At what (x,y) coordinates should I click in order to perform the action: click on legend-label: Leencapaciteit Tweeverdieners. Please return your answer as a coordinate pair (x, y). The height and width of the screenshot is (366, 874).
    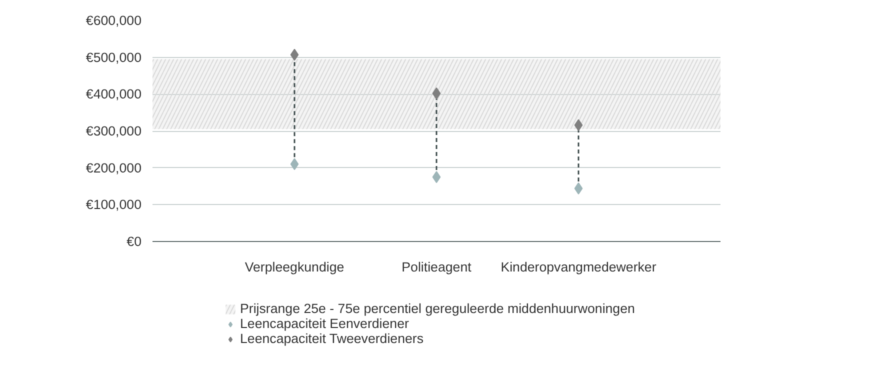
    Looking at the image, I should click on (332, 338).